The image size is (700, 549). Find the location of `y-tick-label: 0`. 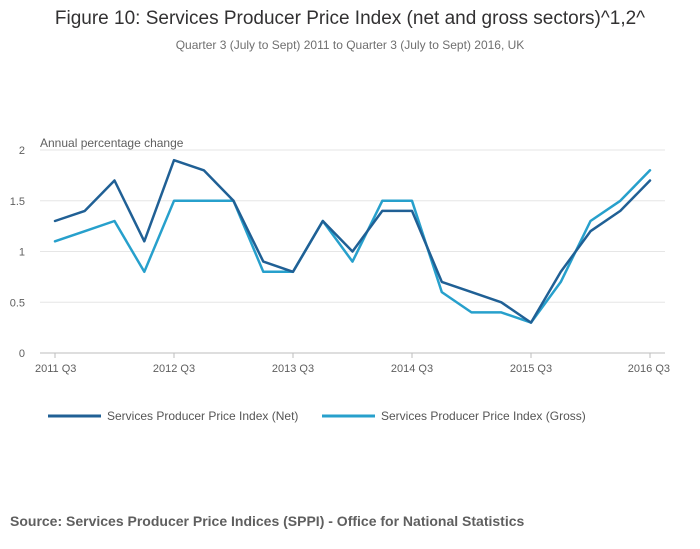

y-tick-label: 0 is located at coordinates (22, 354).